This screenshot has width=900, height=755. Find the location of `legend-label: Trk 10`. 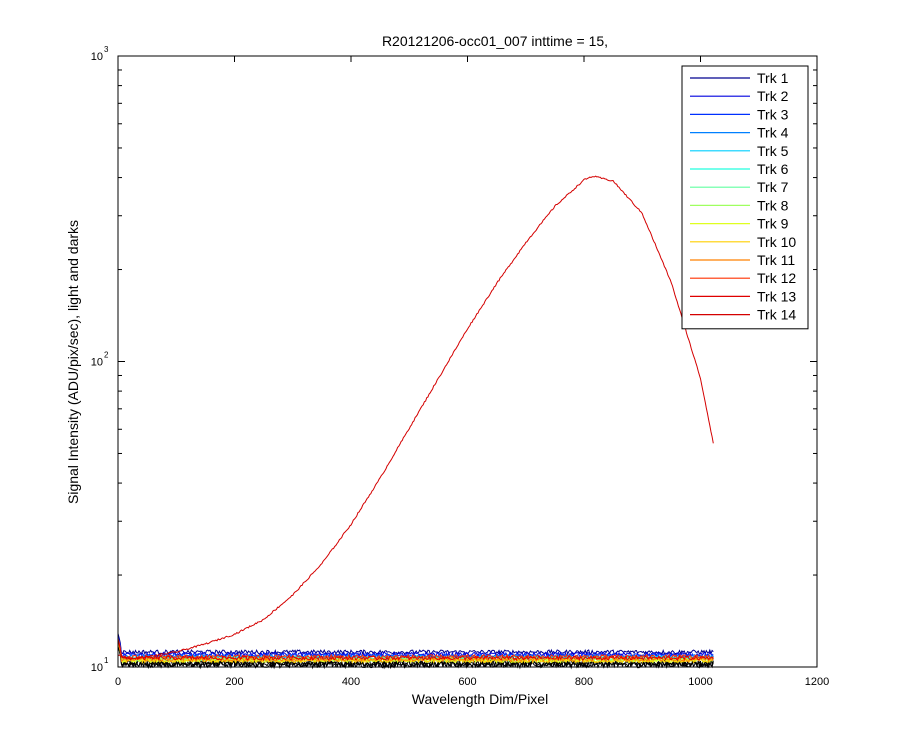

legend-label: Trk 10 is located at coordinates (776, 242).